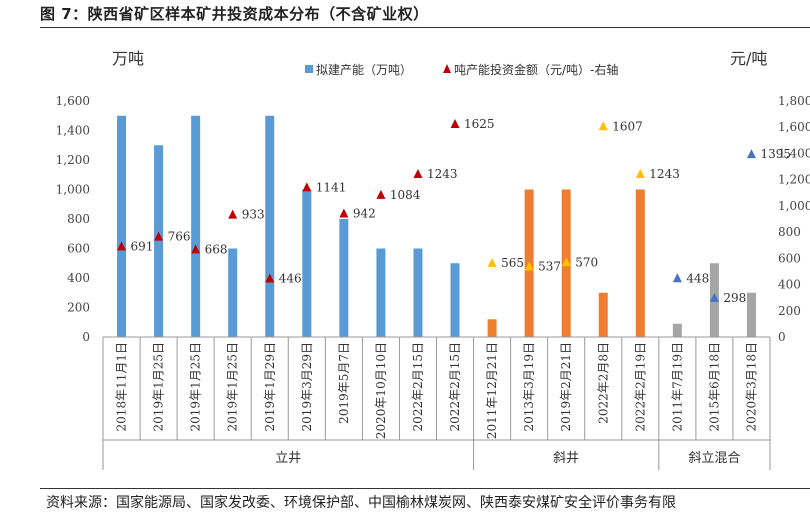 Image resolution: width=810 pixels, height=512 pixels. I want to click on category-label: 2019年5月7日, so click(344, 383).